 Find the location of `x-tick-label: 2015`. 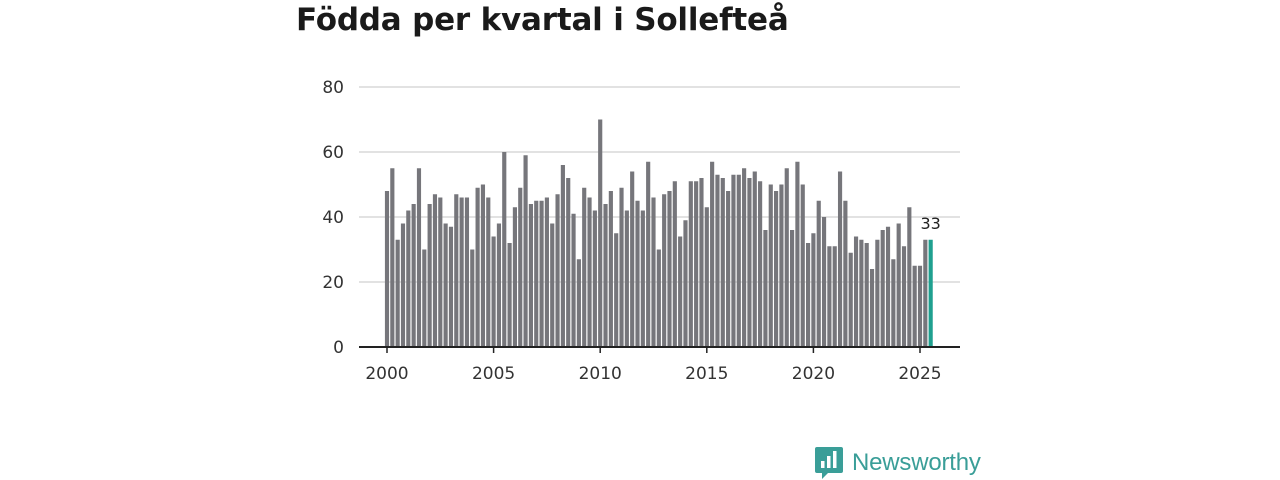

x-tick-label: 2015 is located at coordinates (706, 374).